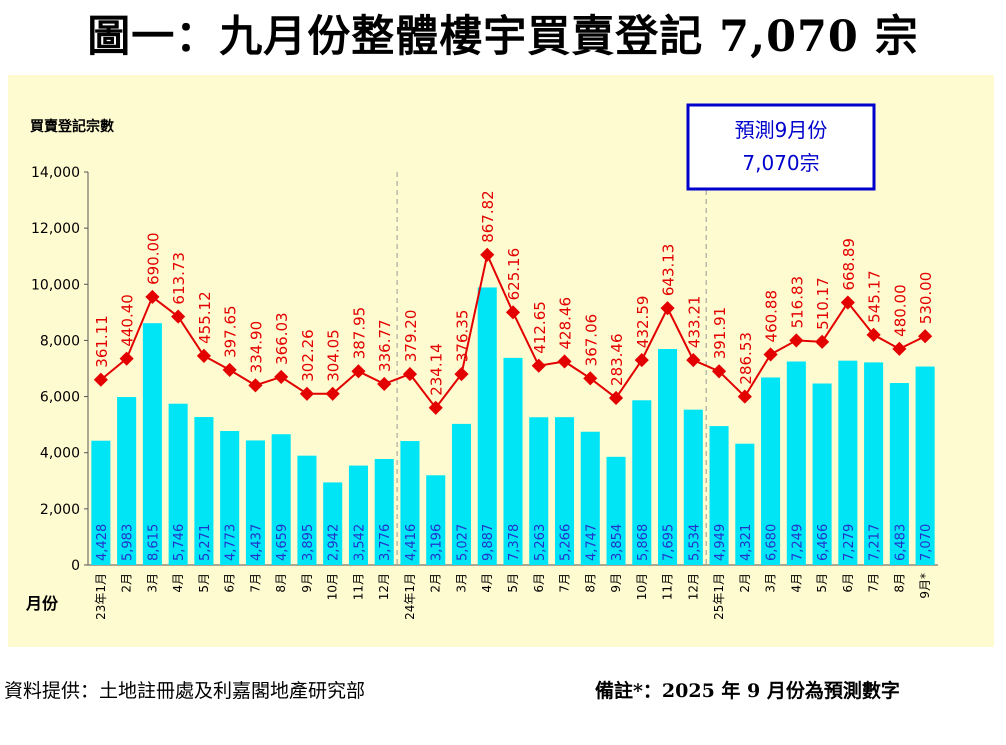 The width and height of the screenshot is (1006, 745). What do you see at coordinates (55, 173) in the screenshot?
I see `y-tick-label: 14,000` at bounding box center [55, 173].